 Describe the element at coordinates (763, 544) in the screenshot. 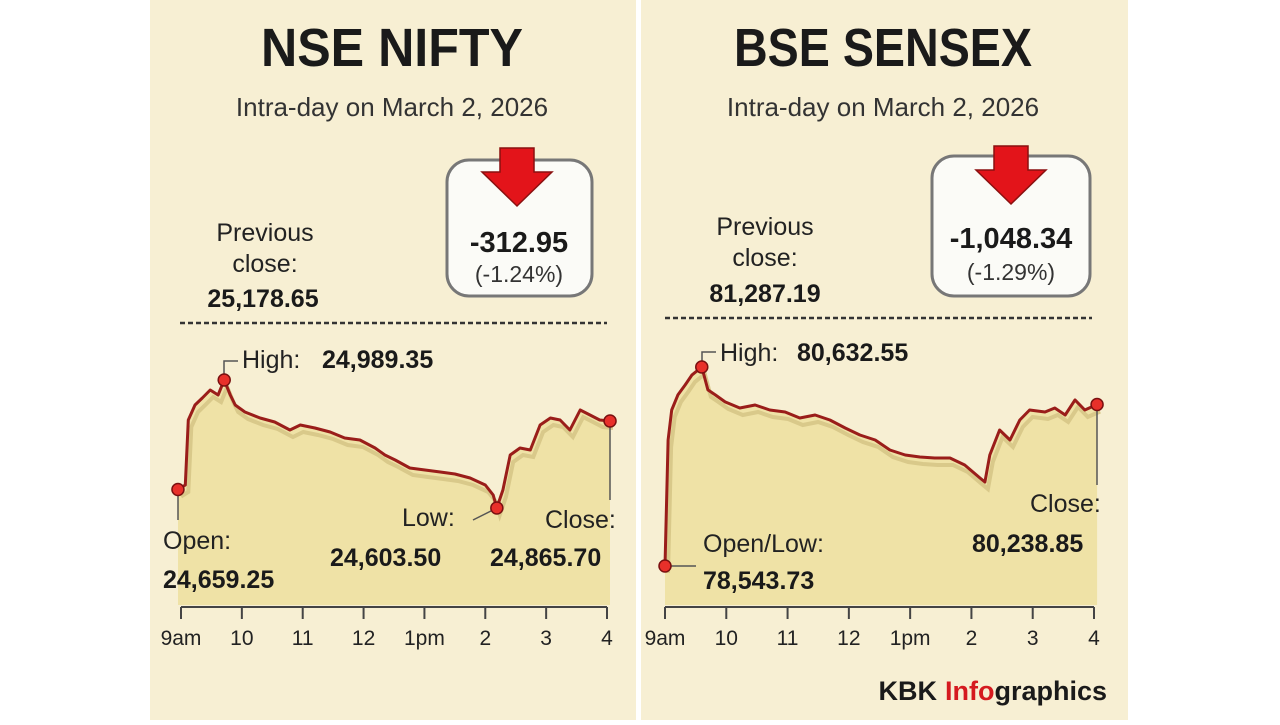

I see `open-low-label: Open/Low:` at that location.